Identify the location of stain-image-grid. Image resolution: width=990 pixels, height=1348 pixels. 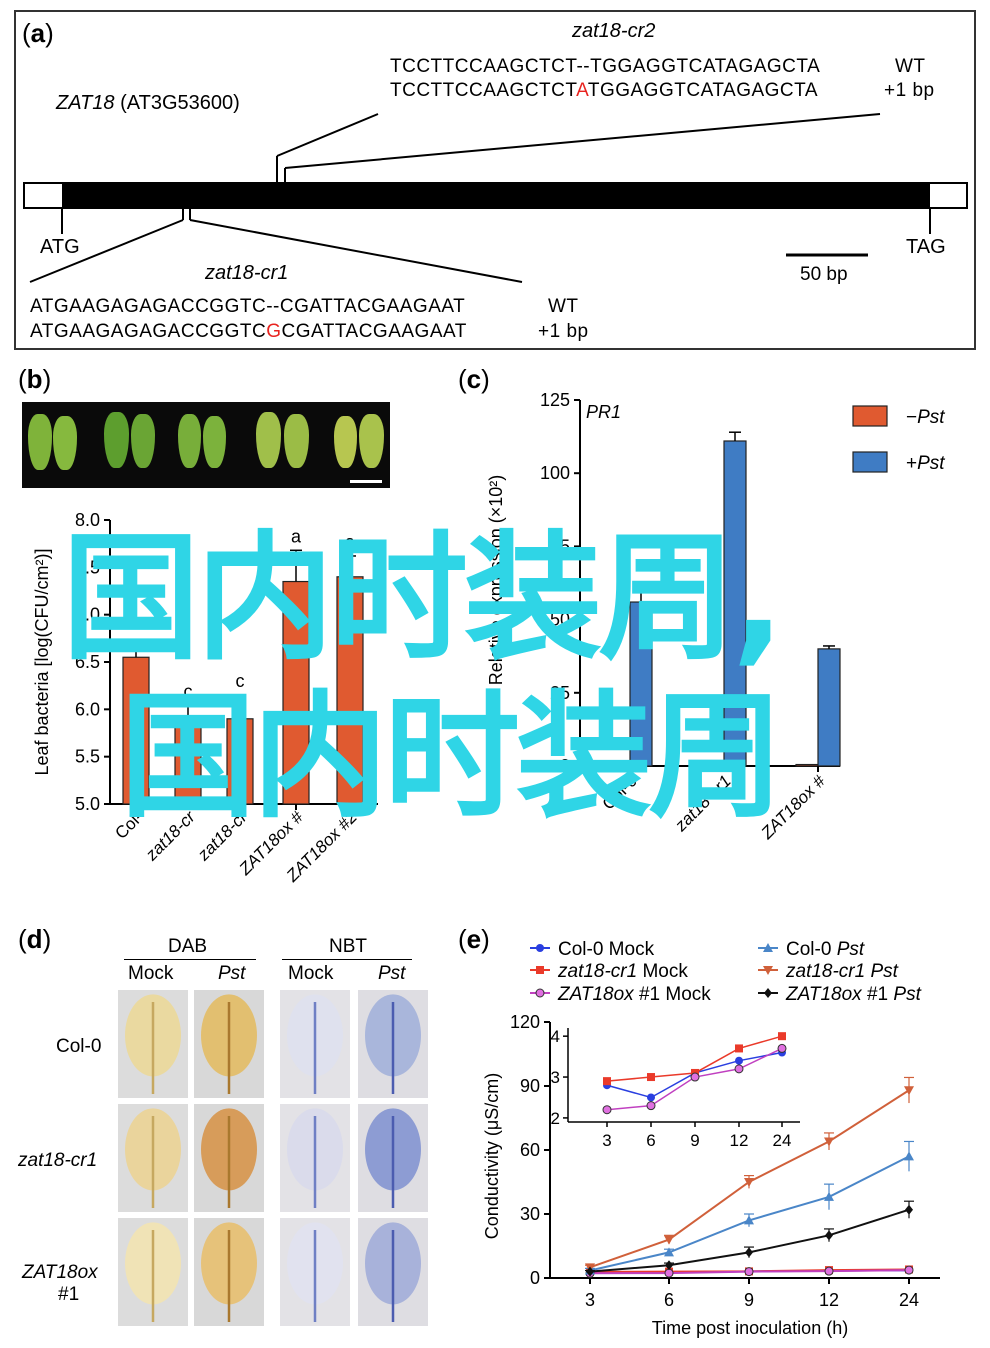
(273, 1158).